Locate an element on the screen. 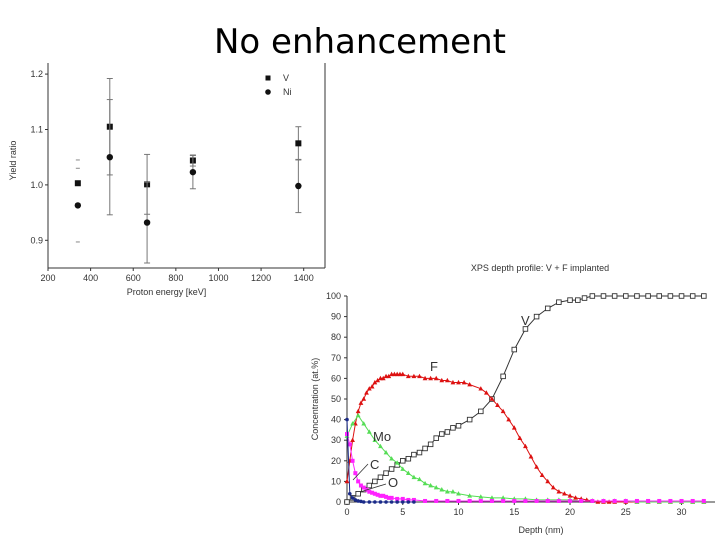 The image size is (720, 540). y-axis-label: Concentration (at.%) is located at coordinates (315, 399).